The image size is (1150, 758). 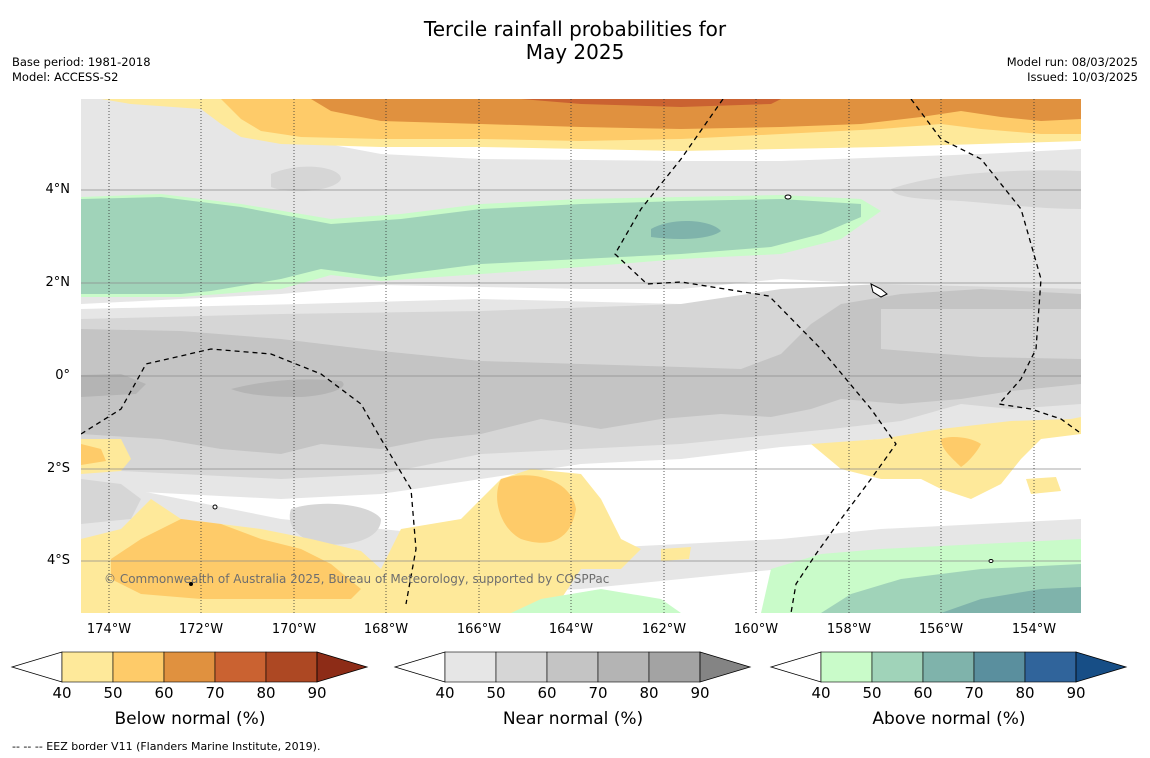 I want to click on lon-label-158w: 158°W, so click(x=849, y=629).